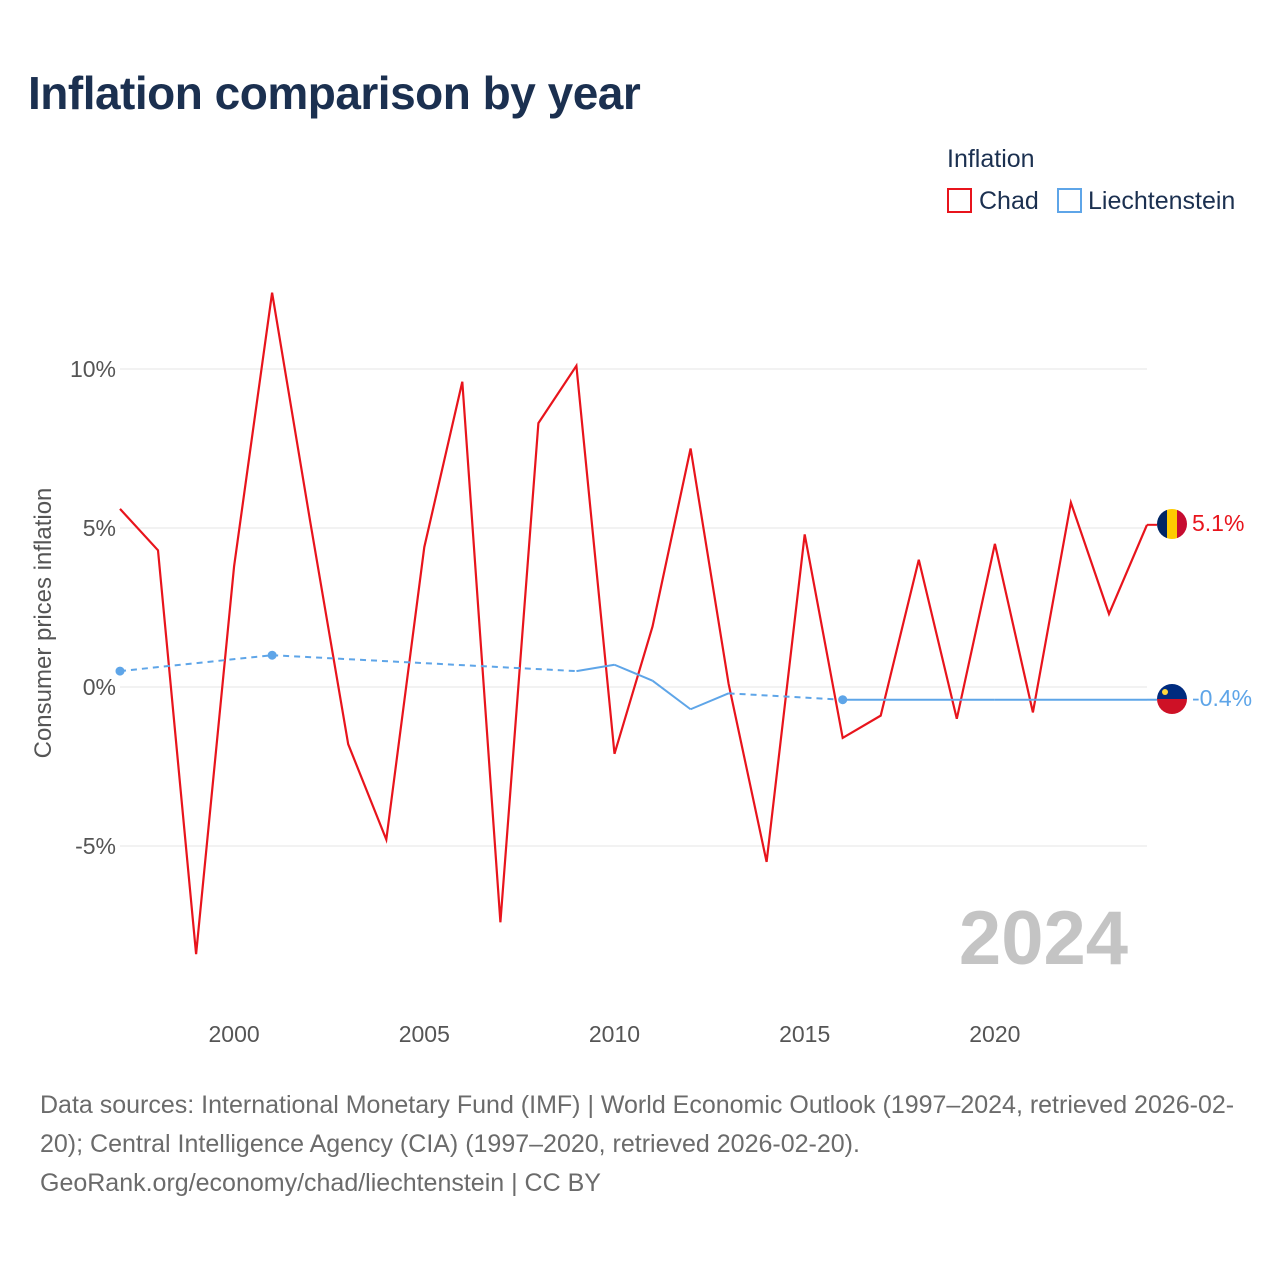 The image size is (1280, 1280). I want to click on y-tick-label: -5%, so click(95, 846).